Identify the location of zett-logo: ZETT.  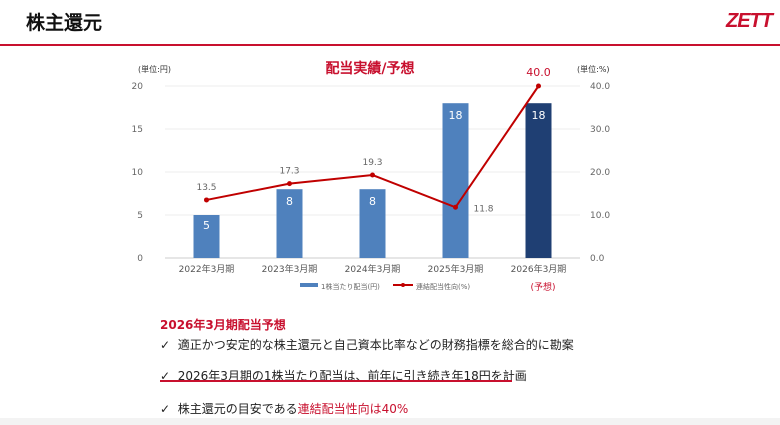
(749, 21).